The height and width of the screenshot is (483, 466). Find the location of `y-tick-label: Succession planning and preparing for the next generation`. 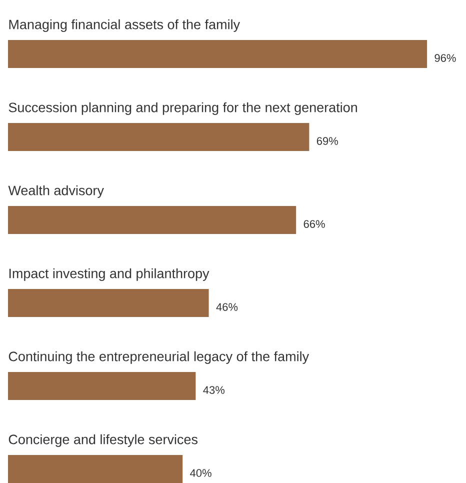

y-tick-label: Succession planning and preparing for the next generation is located at coordinates (182, 108).